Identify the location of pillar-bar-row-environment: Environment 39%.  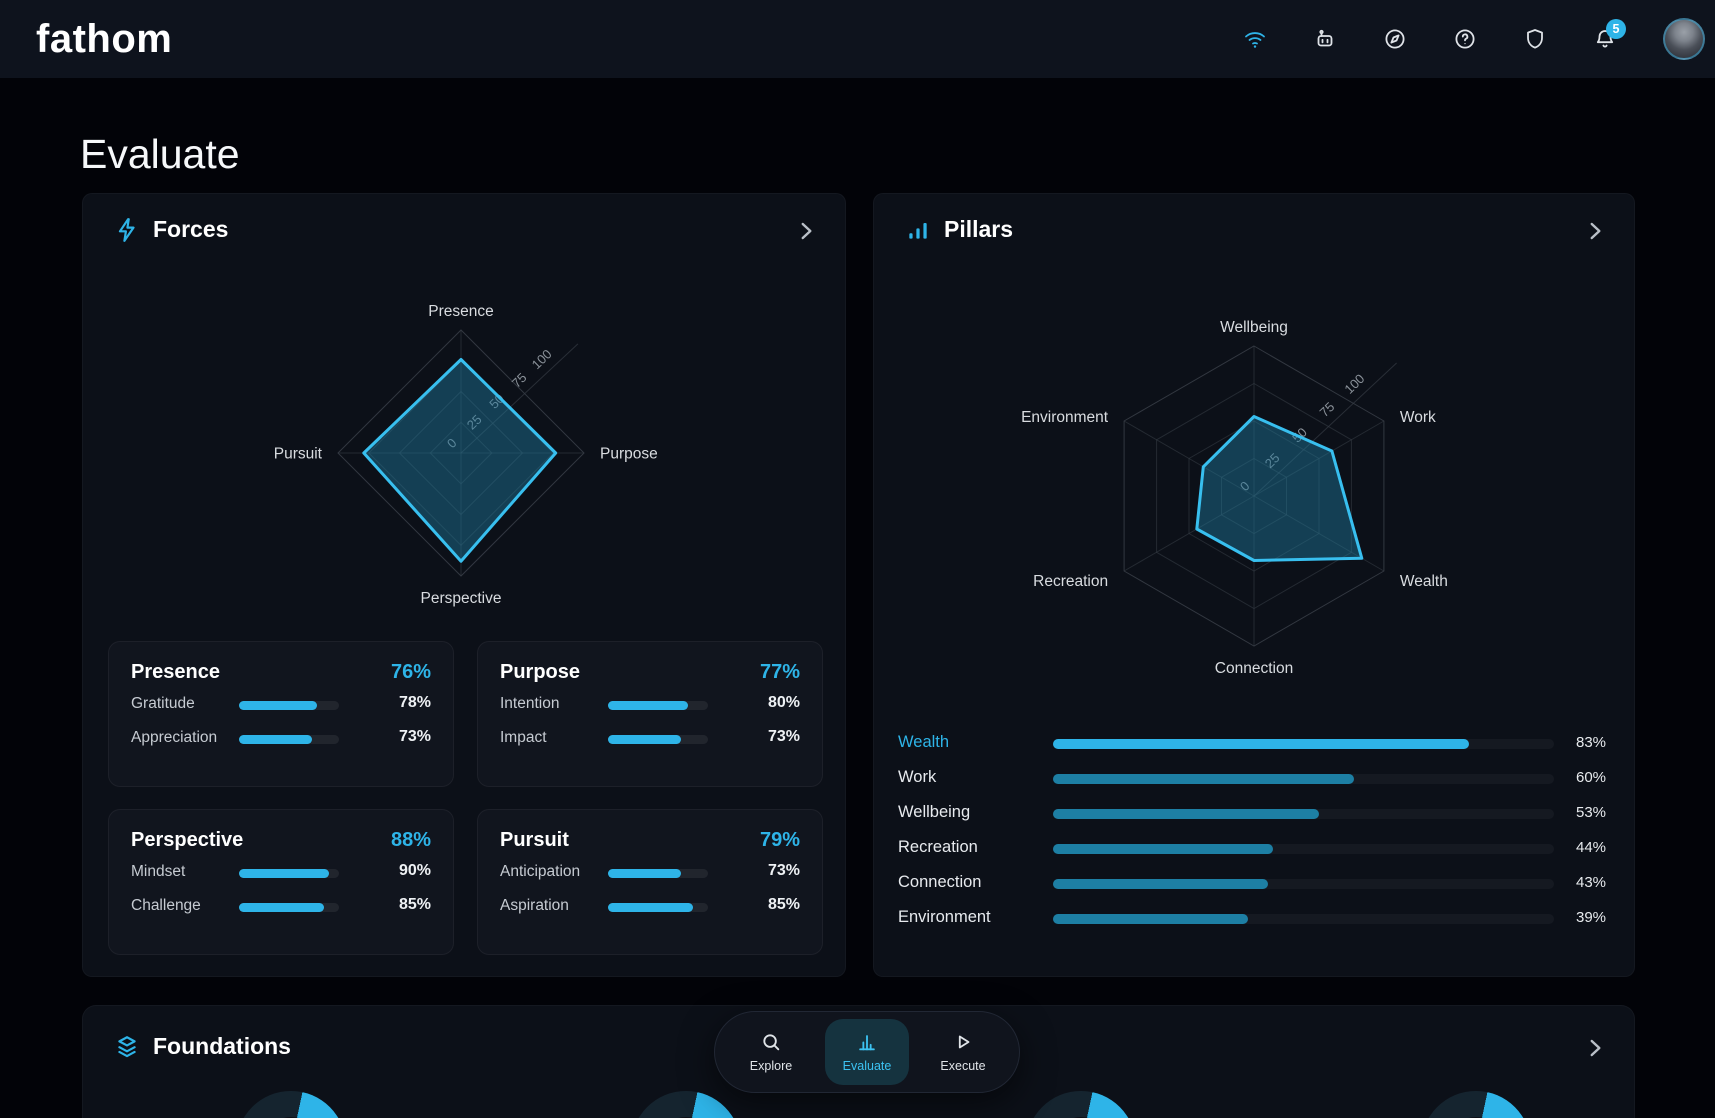
(1254, 919).